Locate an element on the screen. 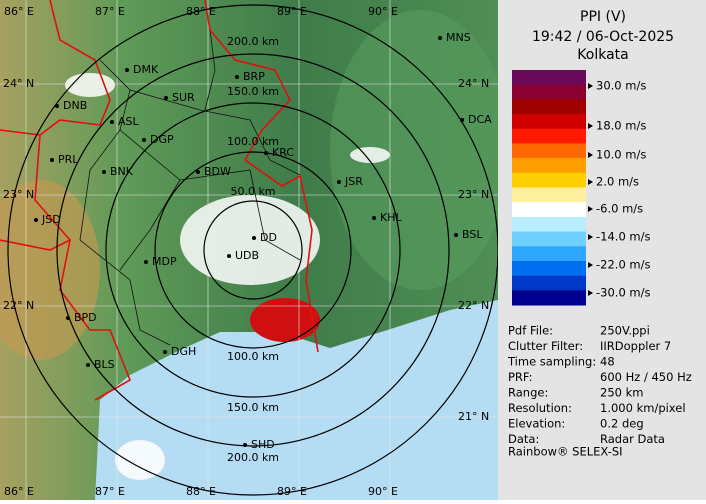 This screenshot has width=706, height=504. legend-label: -6.0 m/s is located at coordinates (619, 209).